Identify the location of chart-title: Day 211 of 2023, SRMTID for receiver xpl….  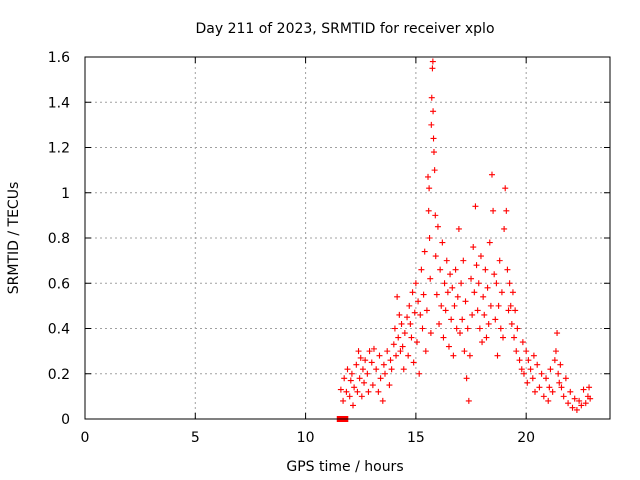
(344, 29).